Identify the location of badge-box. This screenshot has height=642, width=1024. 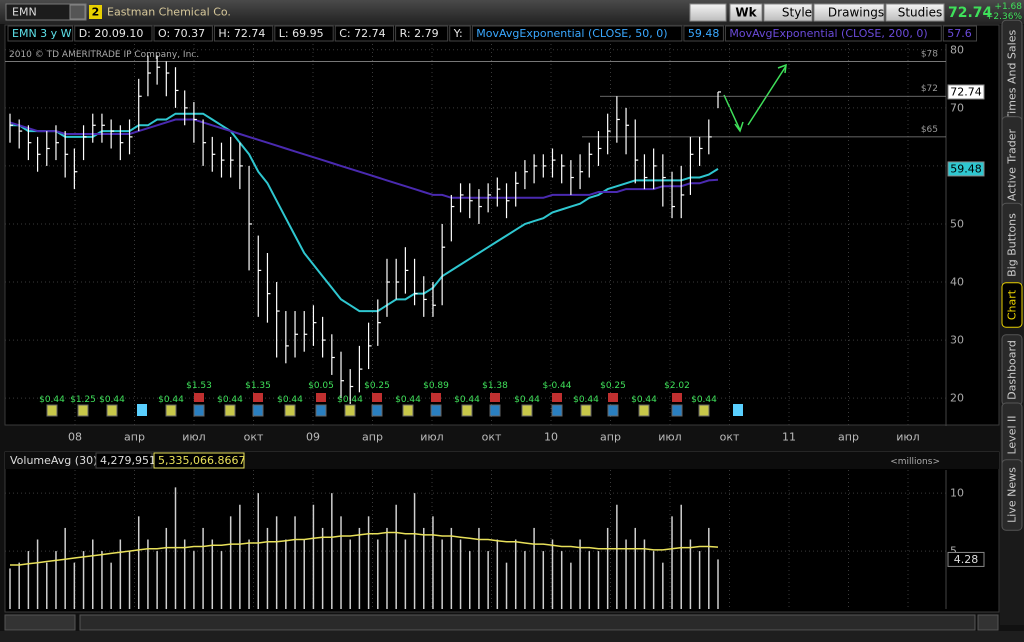
(95, 12).